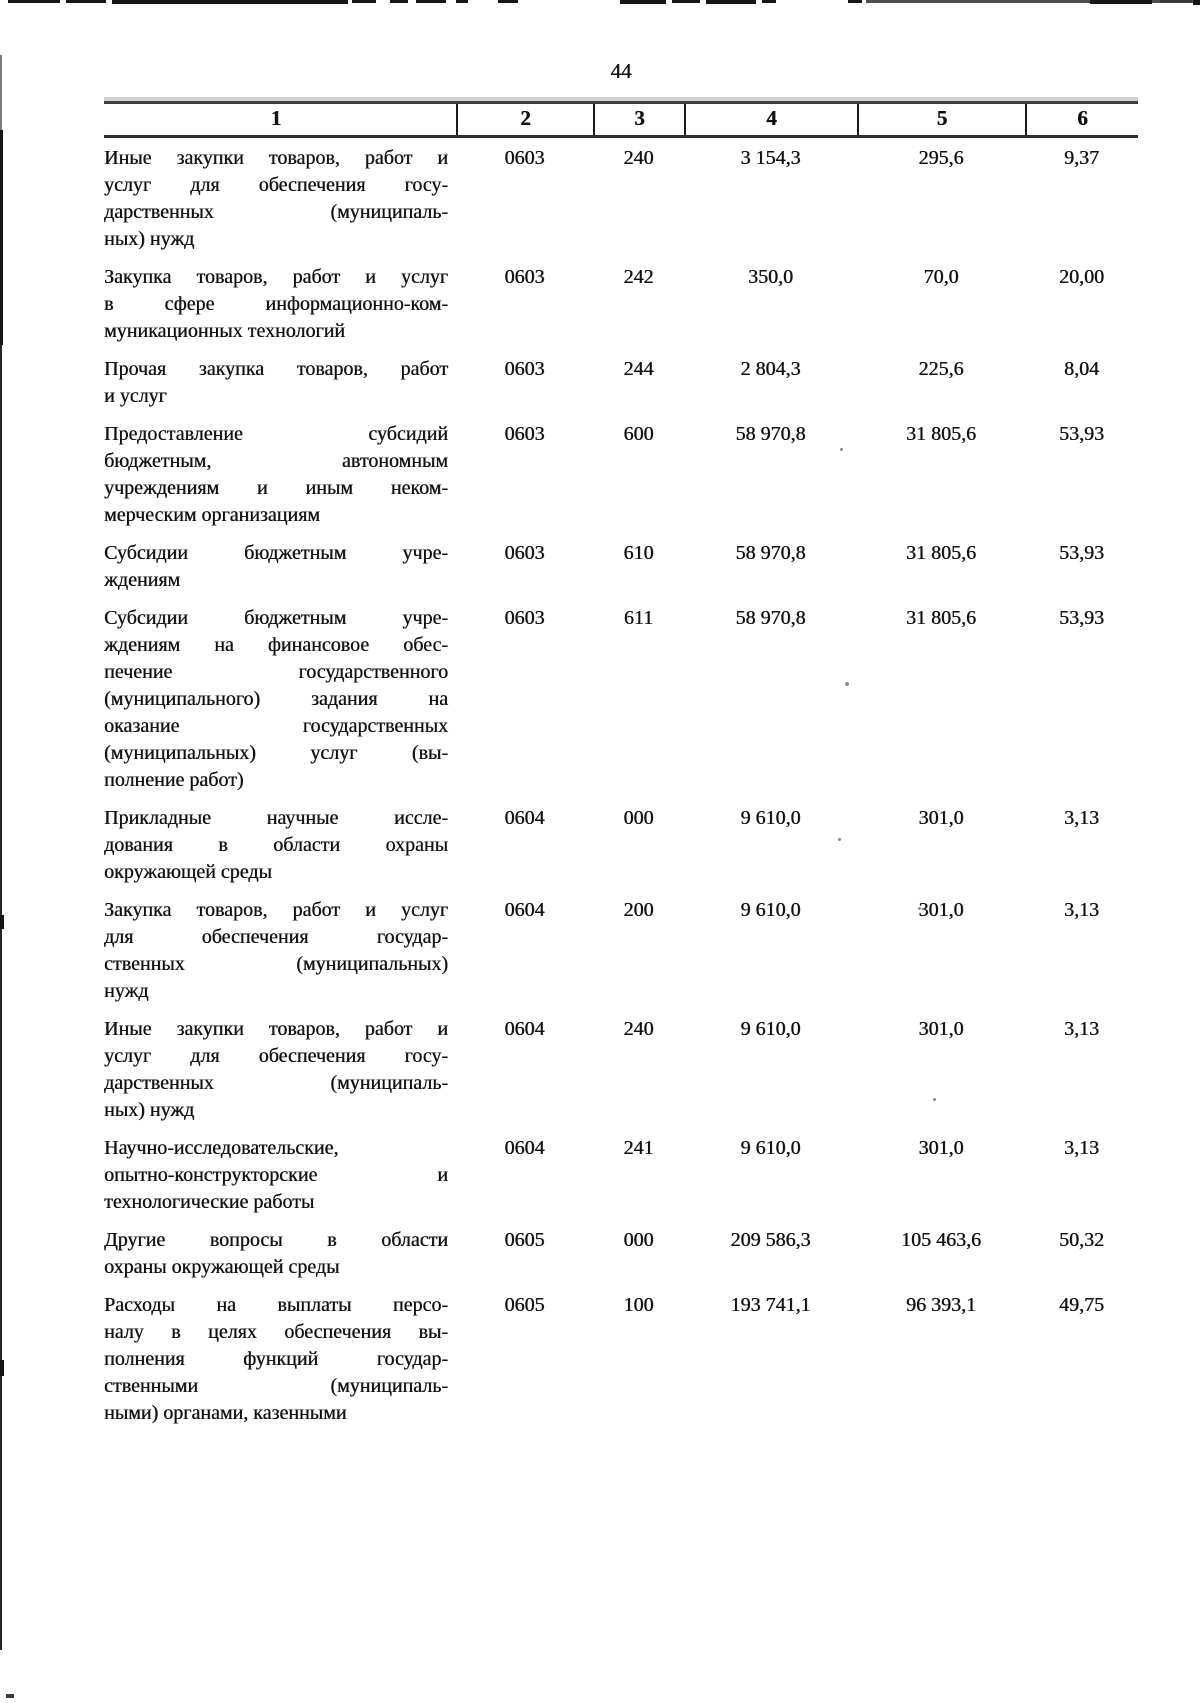 The height and width of the screenshot is (1703, 1200). I want to click on description-line: услуг для обеспечения госу-, so click(276, 185).